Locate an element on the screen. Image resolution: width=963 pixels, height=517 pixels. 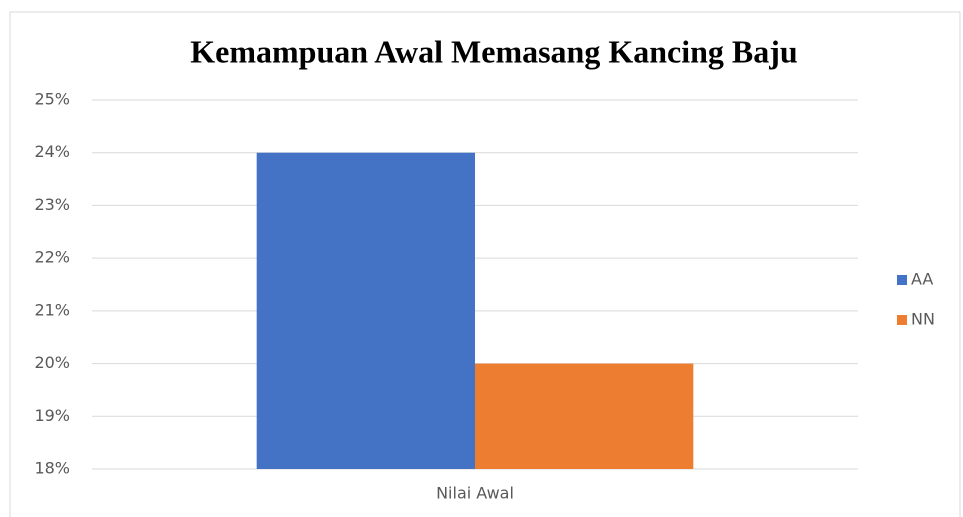
y-tick-label: 25% is located at coordinates (52, 99).